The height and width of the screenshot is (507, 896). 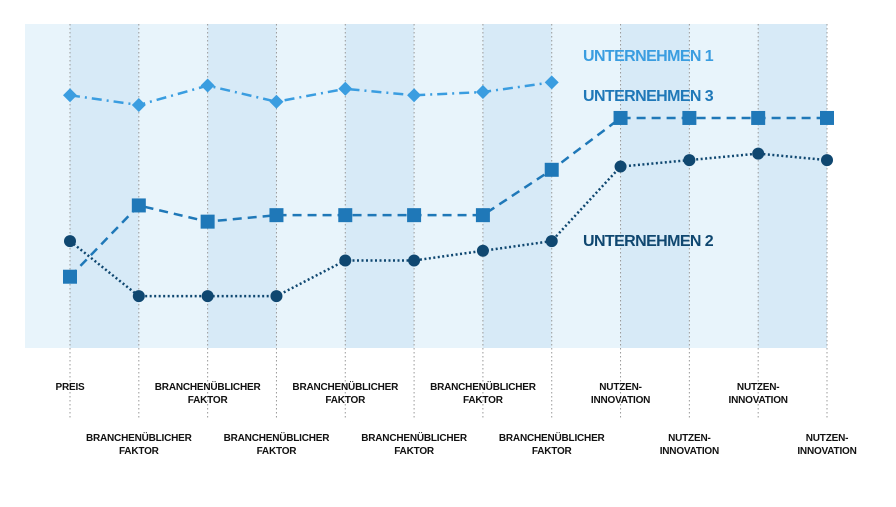 I want to click on x-tick-label: PREIS, so click(x=70, y=387).